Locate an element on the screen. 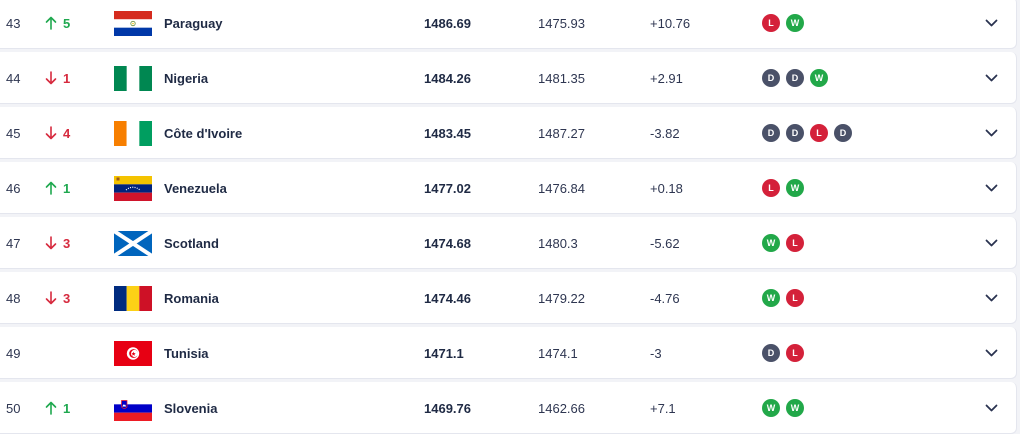 This screenshot has height=434, width=1020. points-difference: +10.76 is located at coordinates (670, 23).